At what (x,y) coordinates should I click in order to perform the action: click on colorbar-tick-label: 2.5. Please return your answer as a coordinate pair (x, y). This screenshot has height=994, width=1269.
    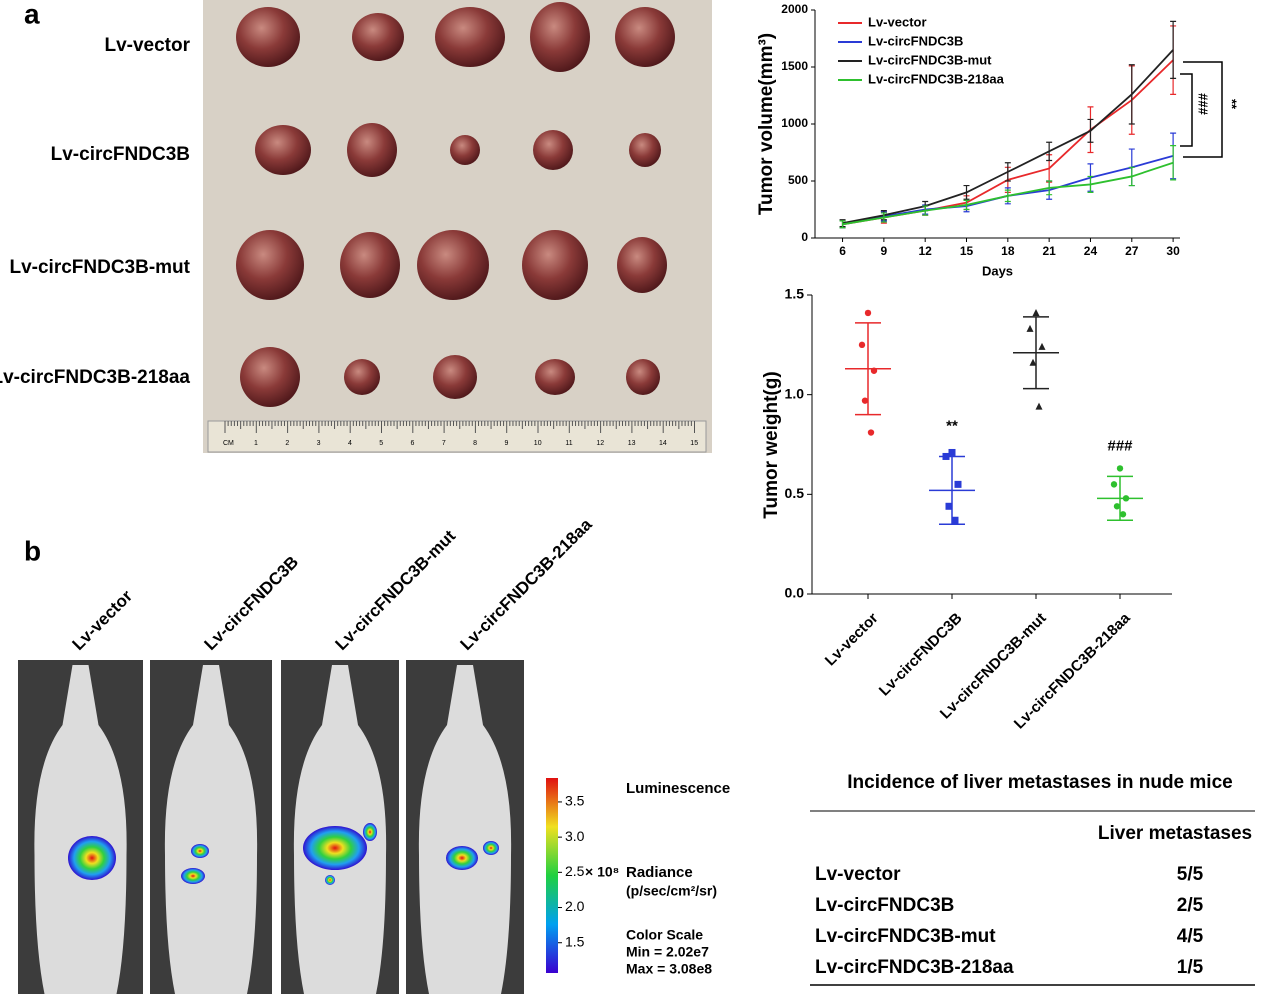
    Looking at the image, I should click on (575, 871).